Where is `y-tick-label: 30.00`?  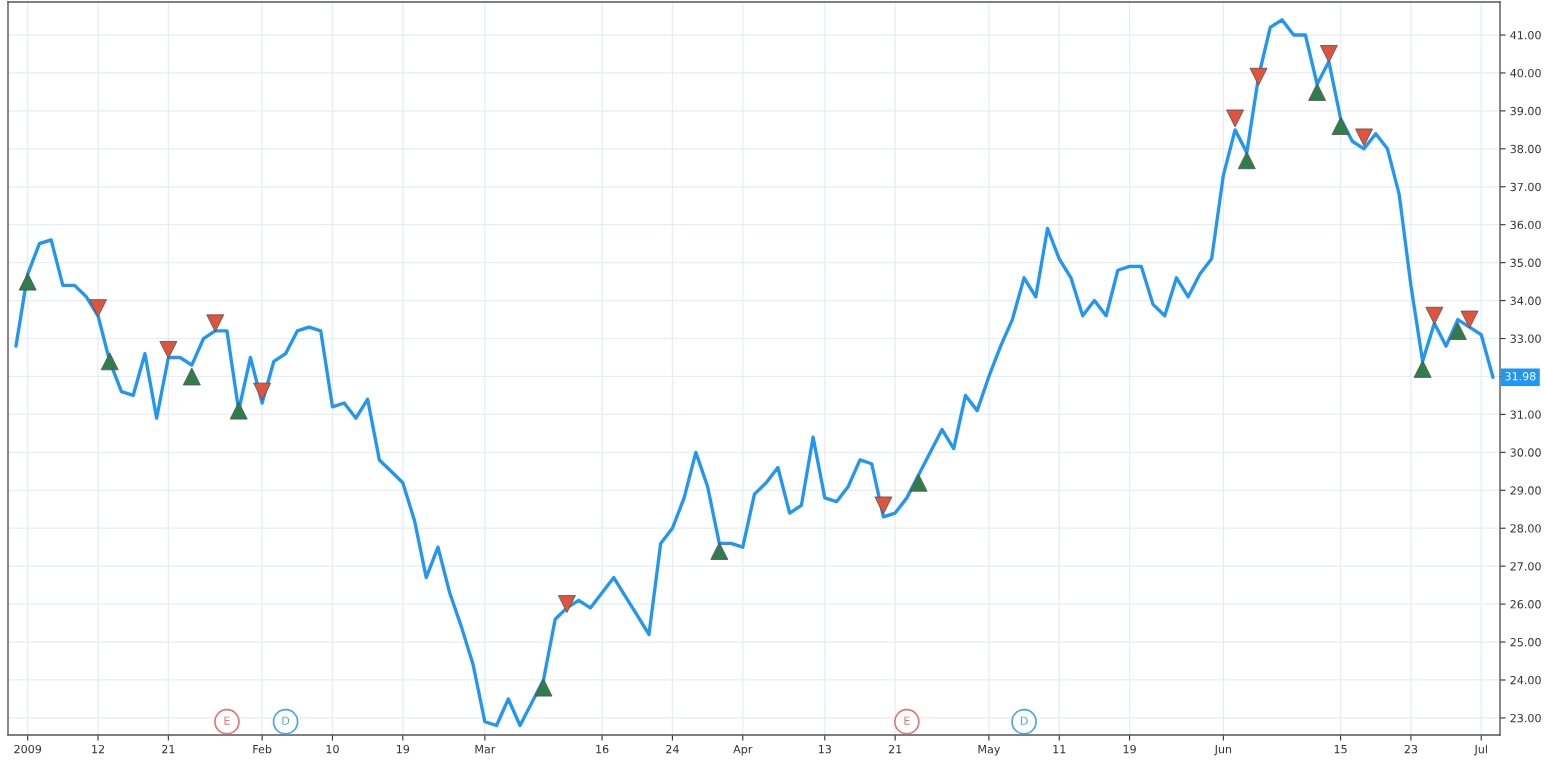
y-tick-label: 30.00 is located at coordinates (1525, 452).